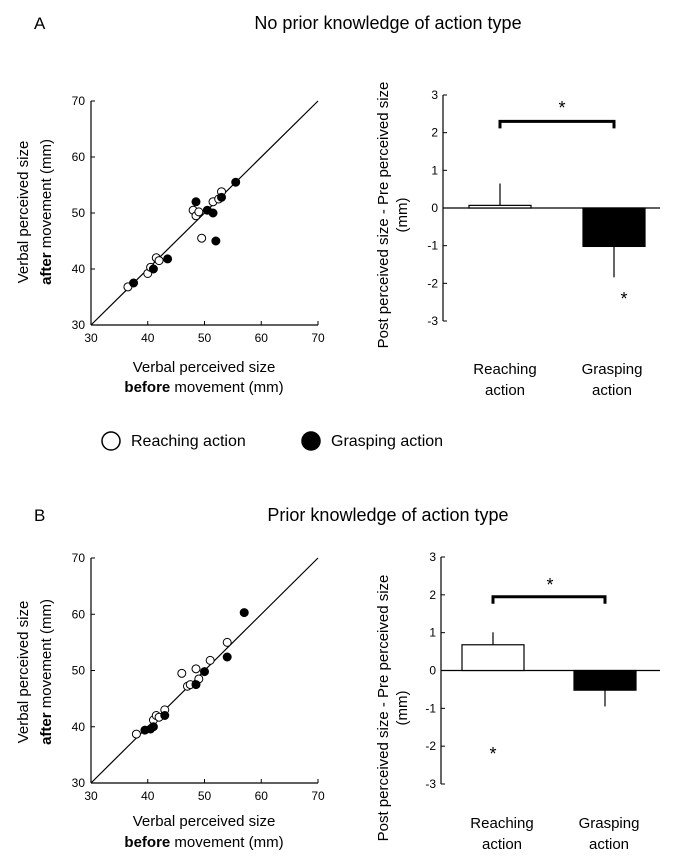 Image resolution: width=694 pixels, height=861 pixels. I want to click on panel-b-significance-star: *, so click(549, 585).